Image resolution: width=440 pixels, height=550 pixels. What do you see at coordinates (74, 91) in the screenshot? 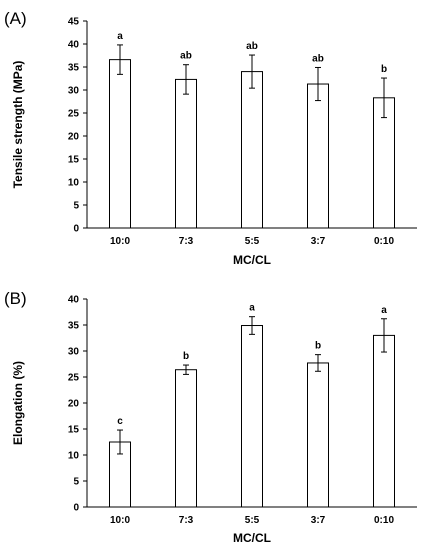
I see `chart-a-y-tick-label: 30` at bounding box center [74, 91].